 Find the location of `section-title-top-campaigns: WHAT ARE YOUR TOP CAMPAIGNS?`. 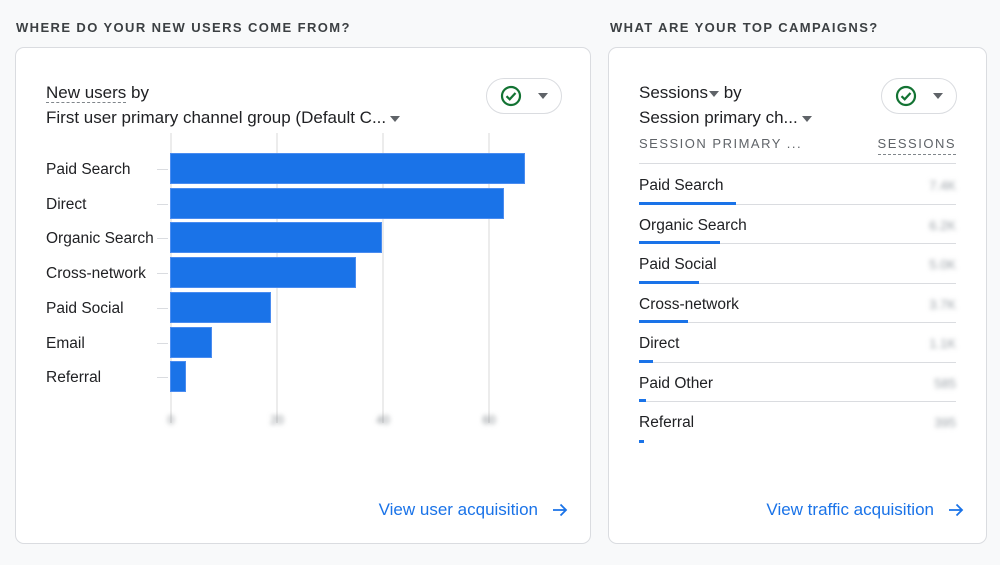

section-title-top-campaigns: WHAT ARE YOUR TOP CAMPAIGNS? is located at coordinates (744, 27).